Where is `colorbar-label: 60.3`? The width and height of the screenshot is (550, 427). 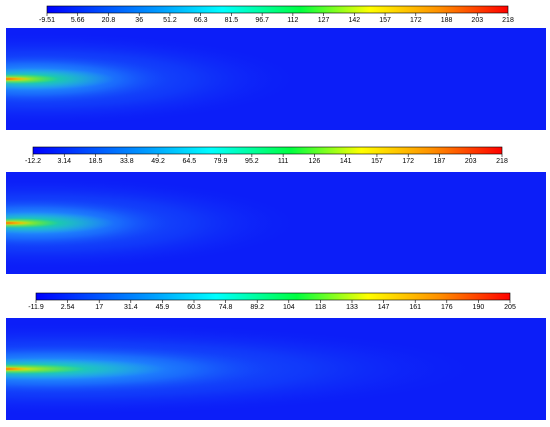 colorbar-label: 60.3 is located at coordinates (194, 307).